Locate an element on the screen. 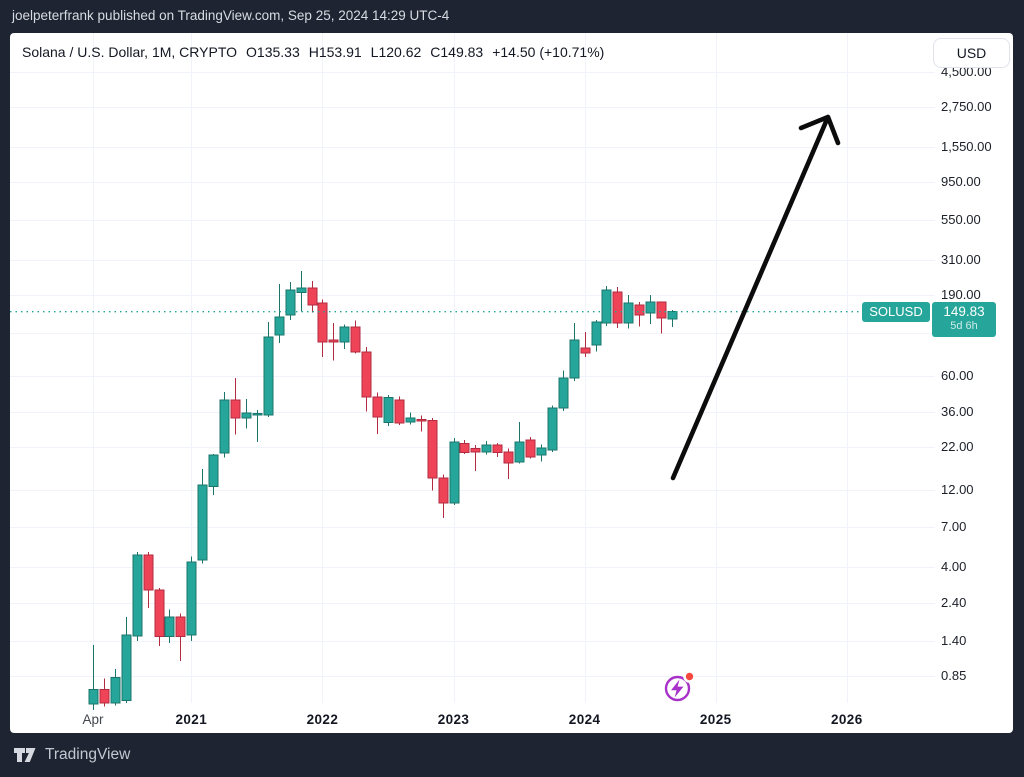 This screenshot has width=1024, height=777. footer-bar: TradingView is located at coordinates (512, 755).